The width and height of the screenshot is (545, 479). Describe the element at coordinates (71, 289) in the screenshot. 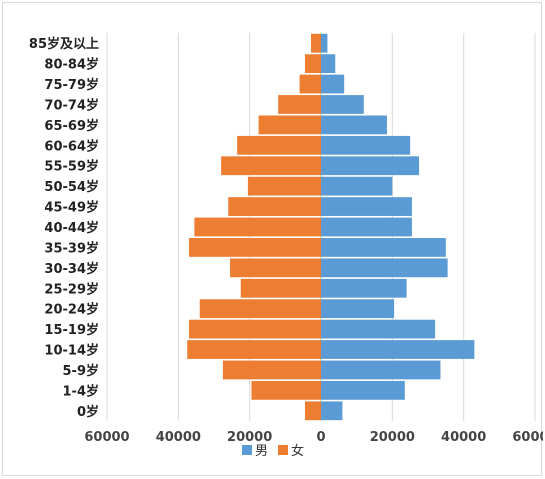

I see `category-label: 25-29岁` at that location.